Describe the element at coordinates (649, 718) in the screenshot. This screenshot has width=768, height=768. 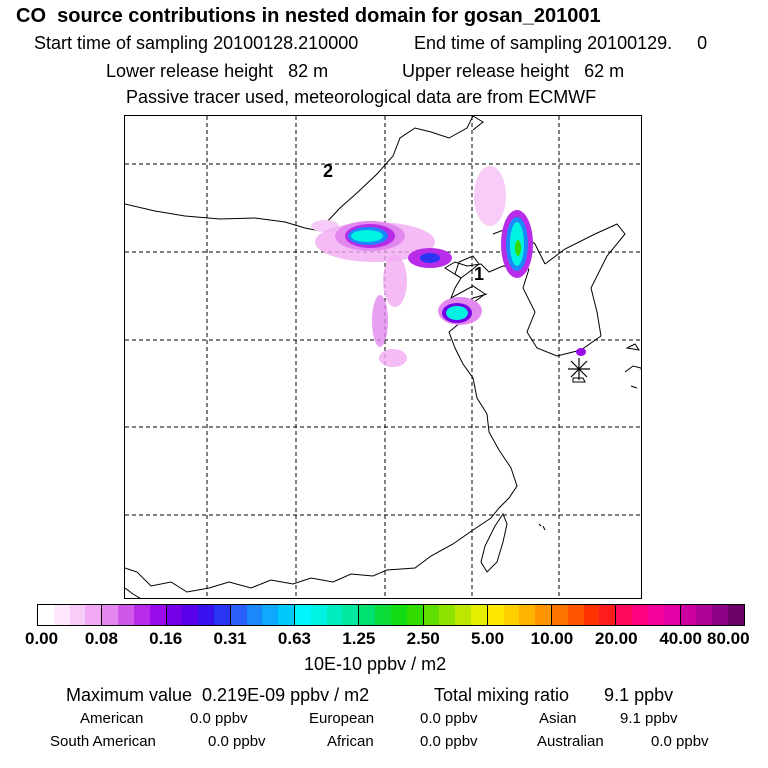
I see `region-value-asian: 9.1 ppbv` at that location.